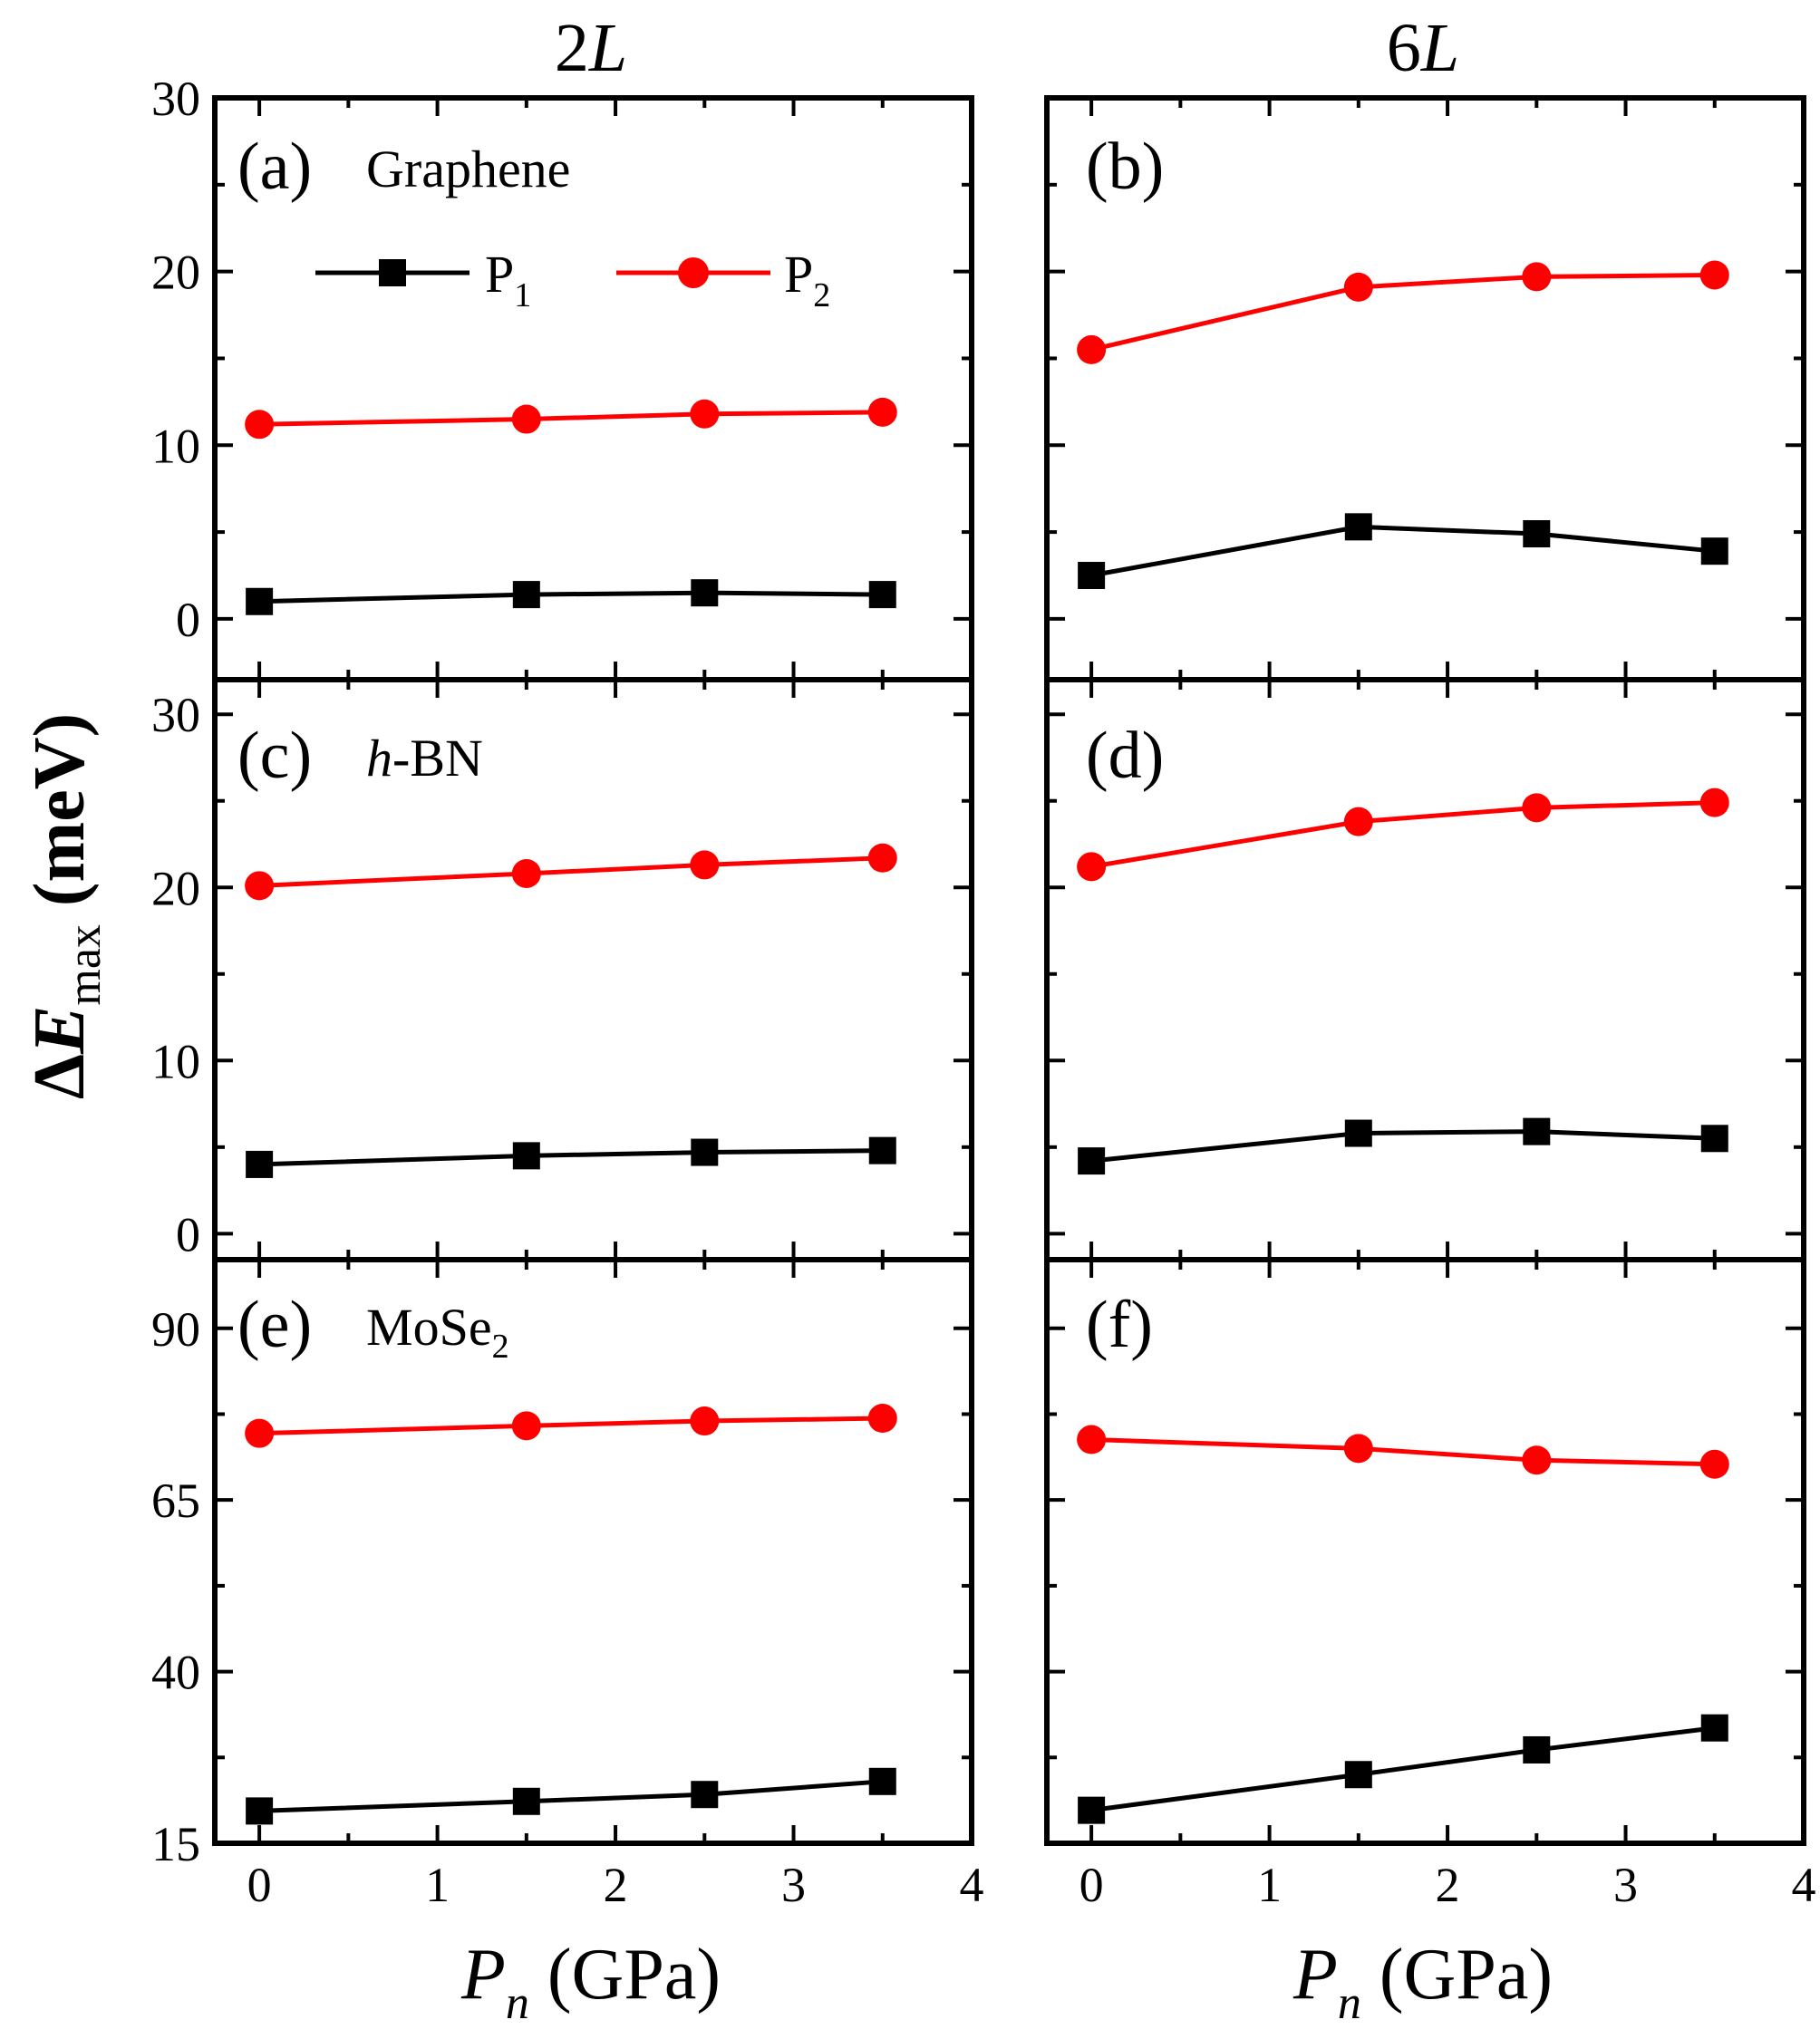 The width and height of the screenshot is (1820, 2039). I want to click on y-tick-label: 65, so click(175, 1501).